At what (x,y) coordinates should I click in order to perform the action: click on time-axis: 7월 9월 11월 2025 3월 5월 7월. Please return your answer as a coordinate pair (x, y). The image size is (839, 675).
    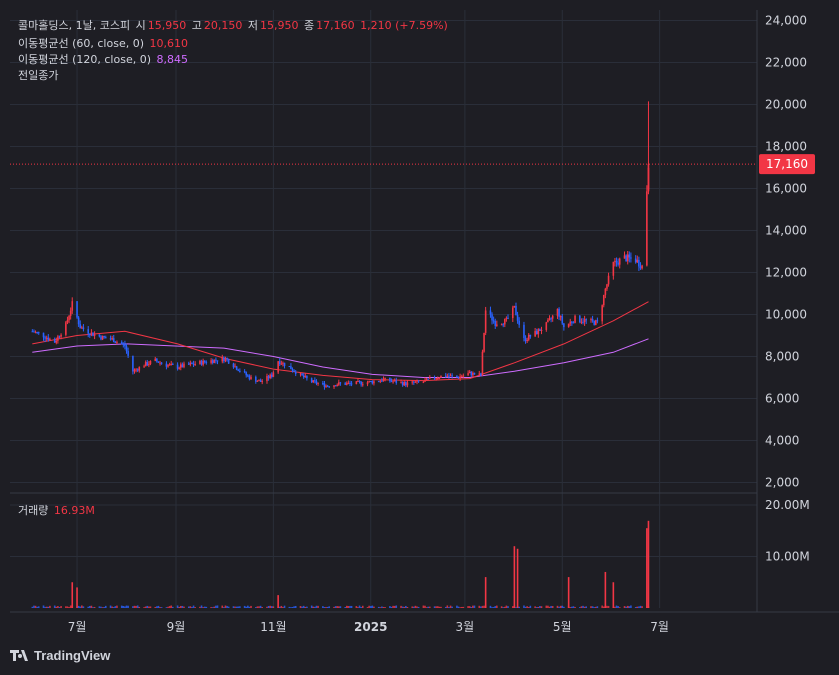
    Looking at the image, I should click on (368, 627).